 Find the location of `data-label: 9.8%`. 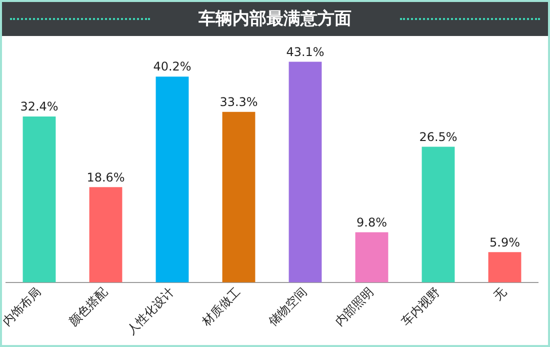

data-label: 9.8% is located at coordinates (371, 222).